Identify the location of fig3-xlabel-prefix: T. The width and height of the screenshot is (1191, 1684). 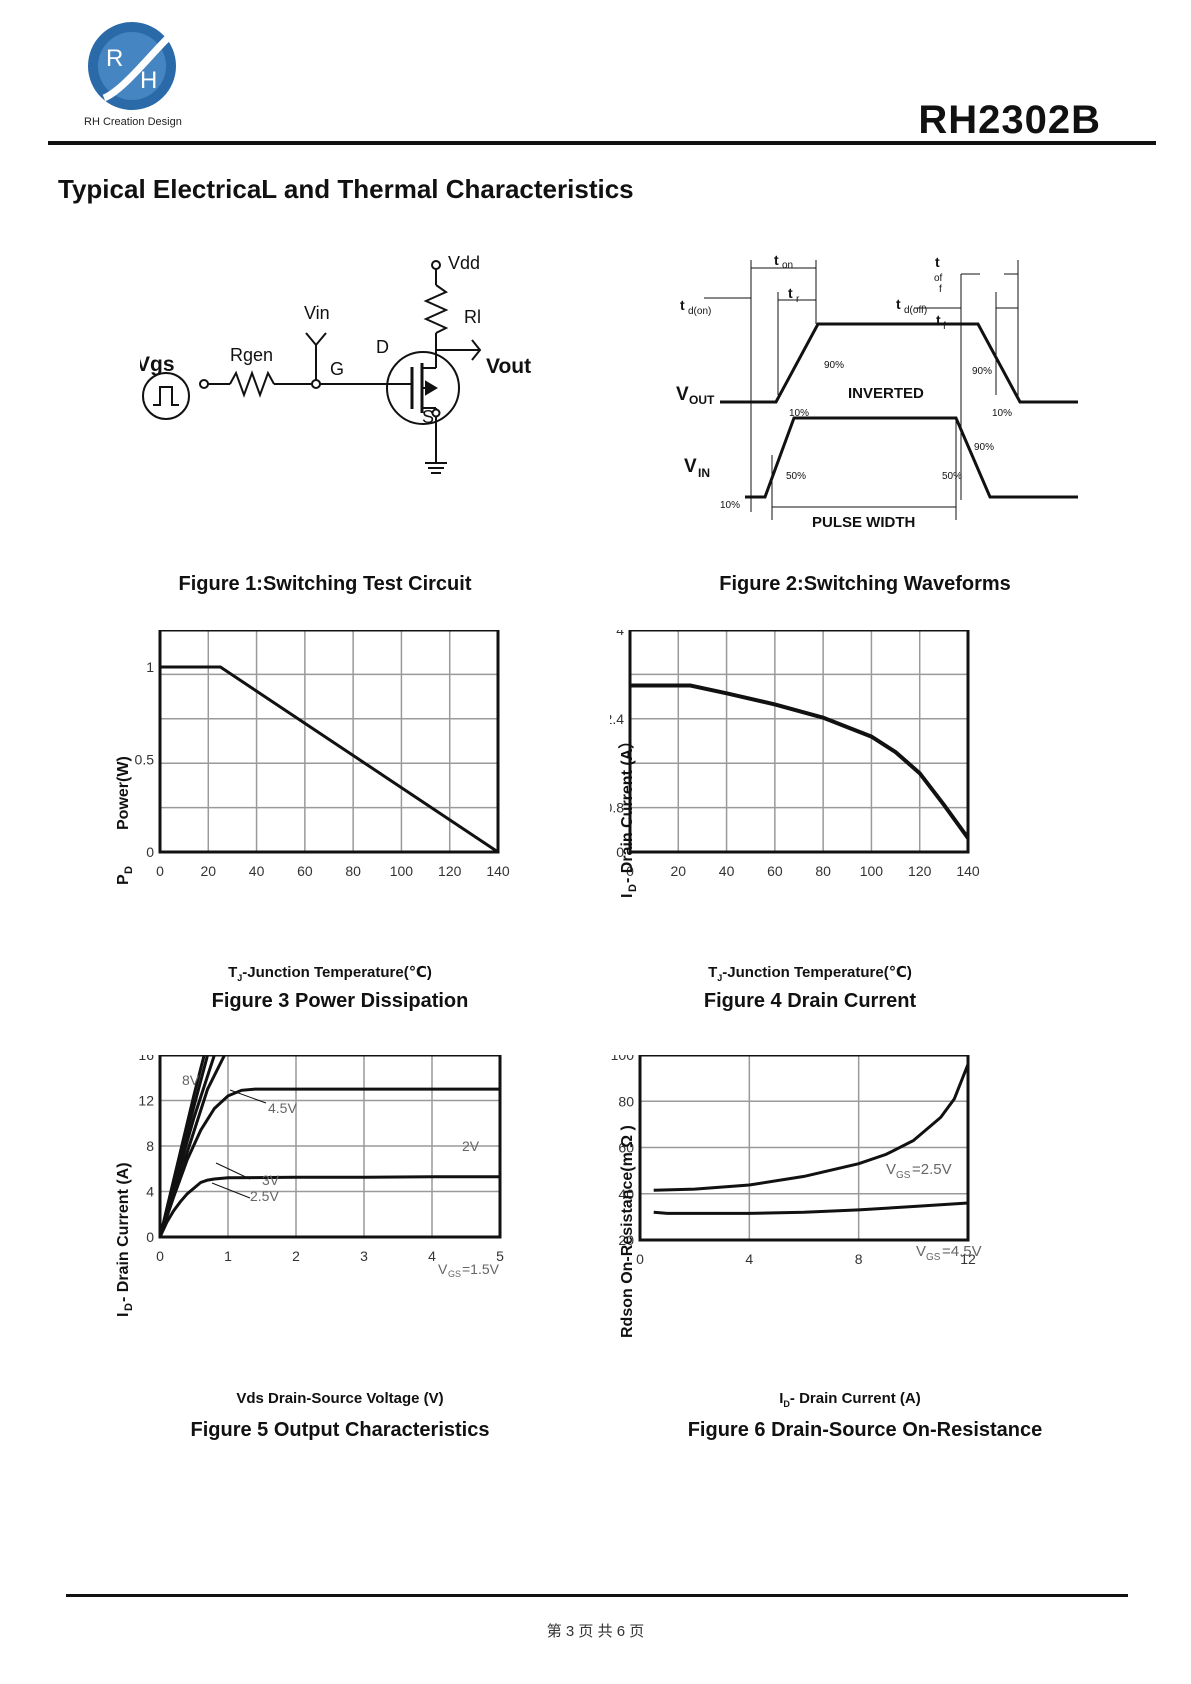
(233, 972).